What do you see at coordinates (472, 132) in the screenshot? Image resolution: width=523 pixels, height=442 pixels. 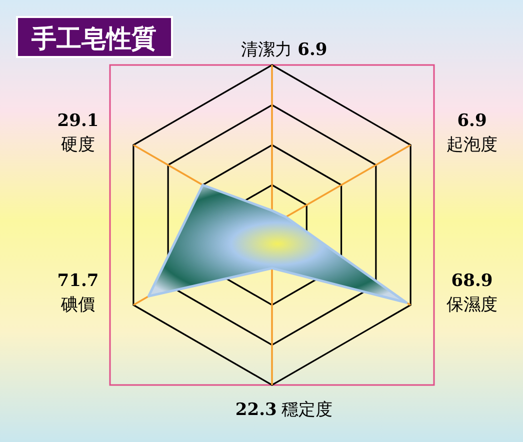 I see `spoke-label: 6.9 起泡度` at bounding box center [472, 132].